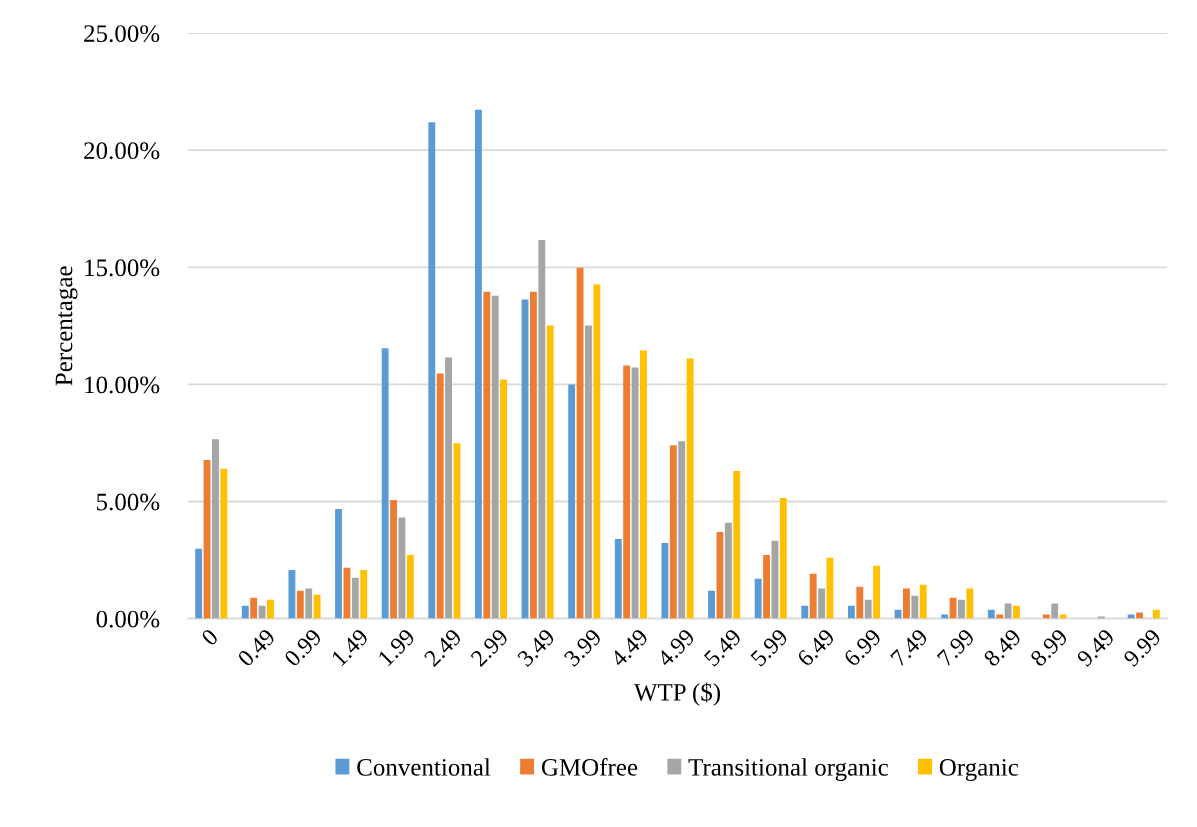 This screenshot has height=827, width=1197. Describe the element at coordinates (863, 648) in the screenshot. I see `x-tick-label: 6.99` at that location.